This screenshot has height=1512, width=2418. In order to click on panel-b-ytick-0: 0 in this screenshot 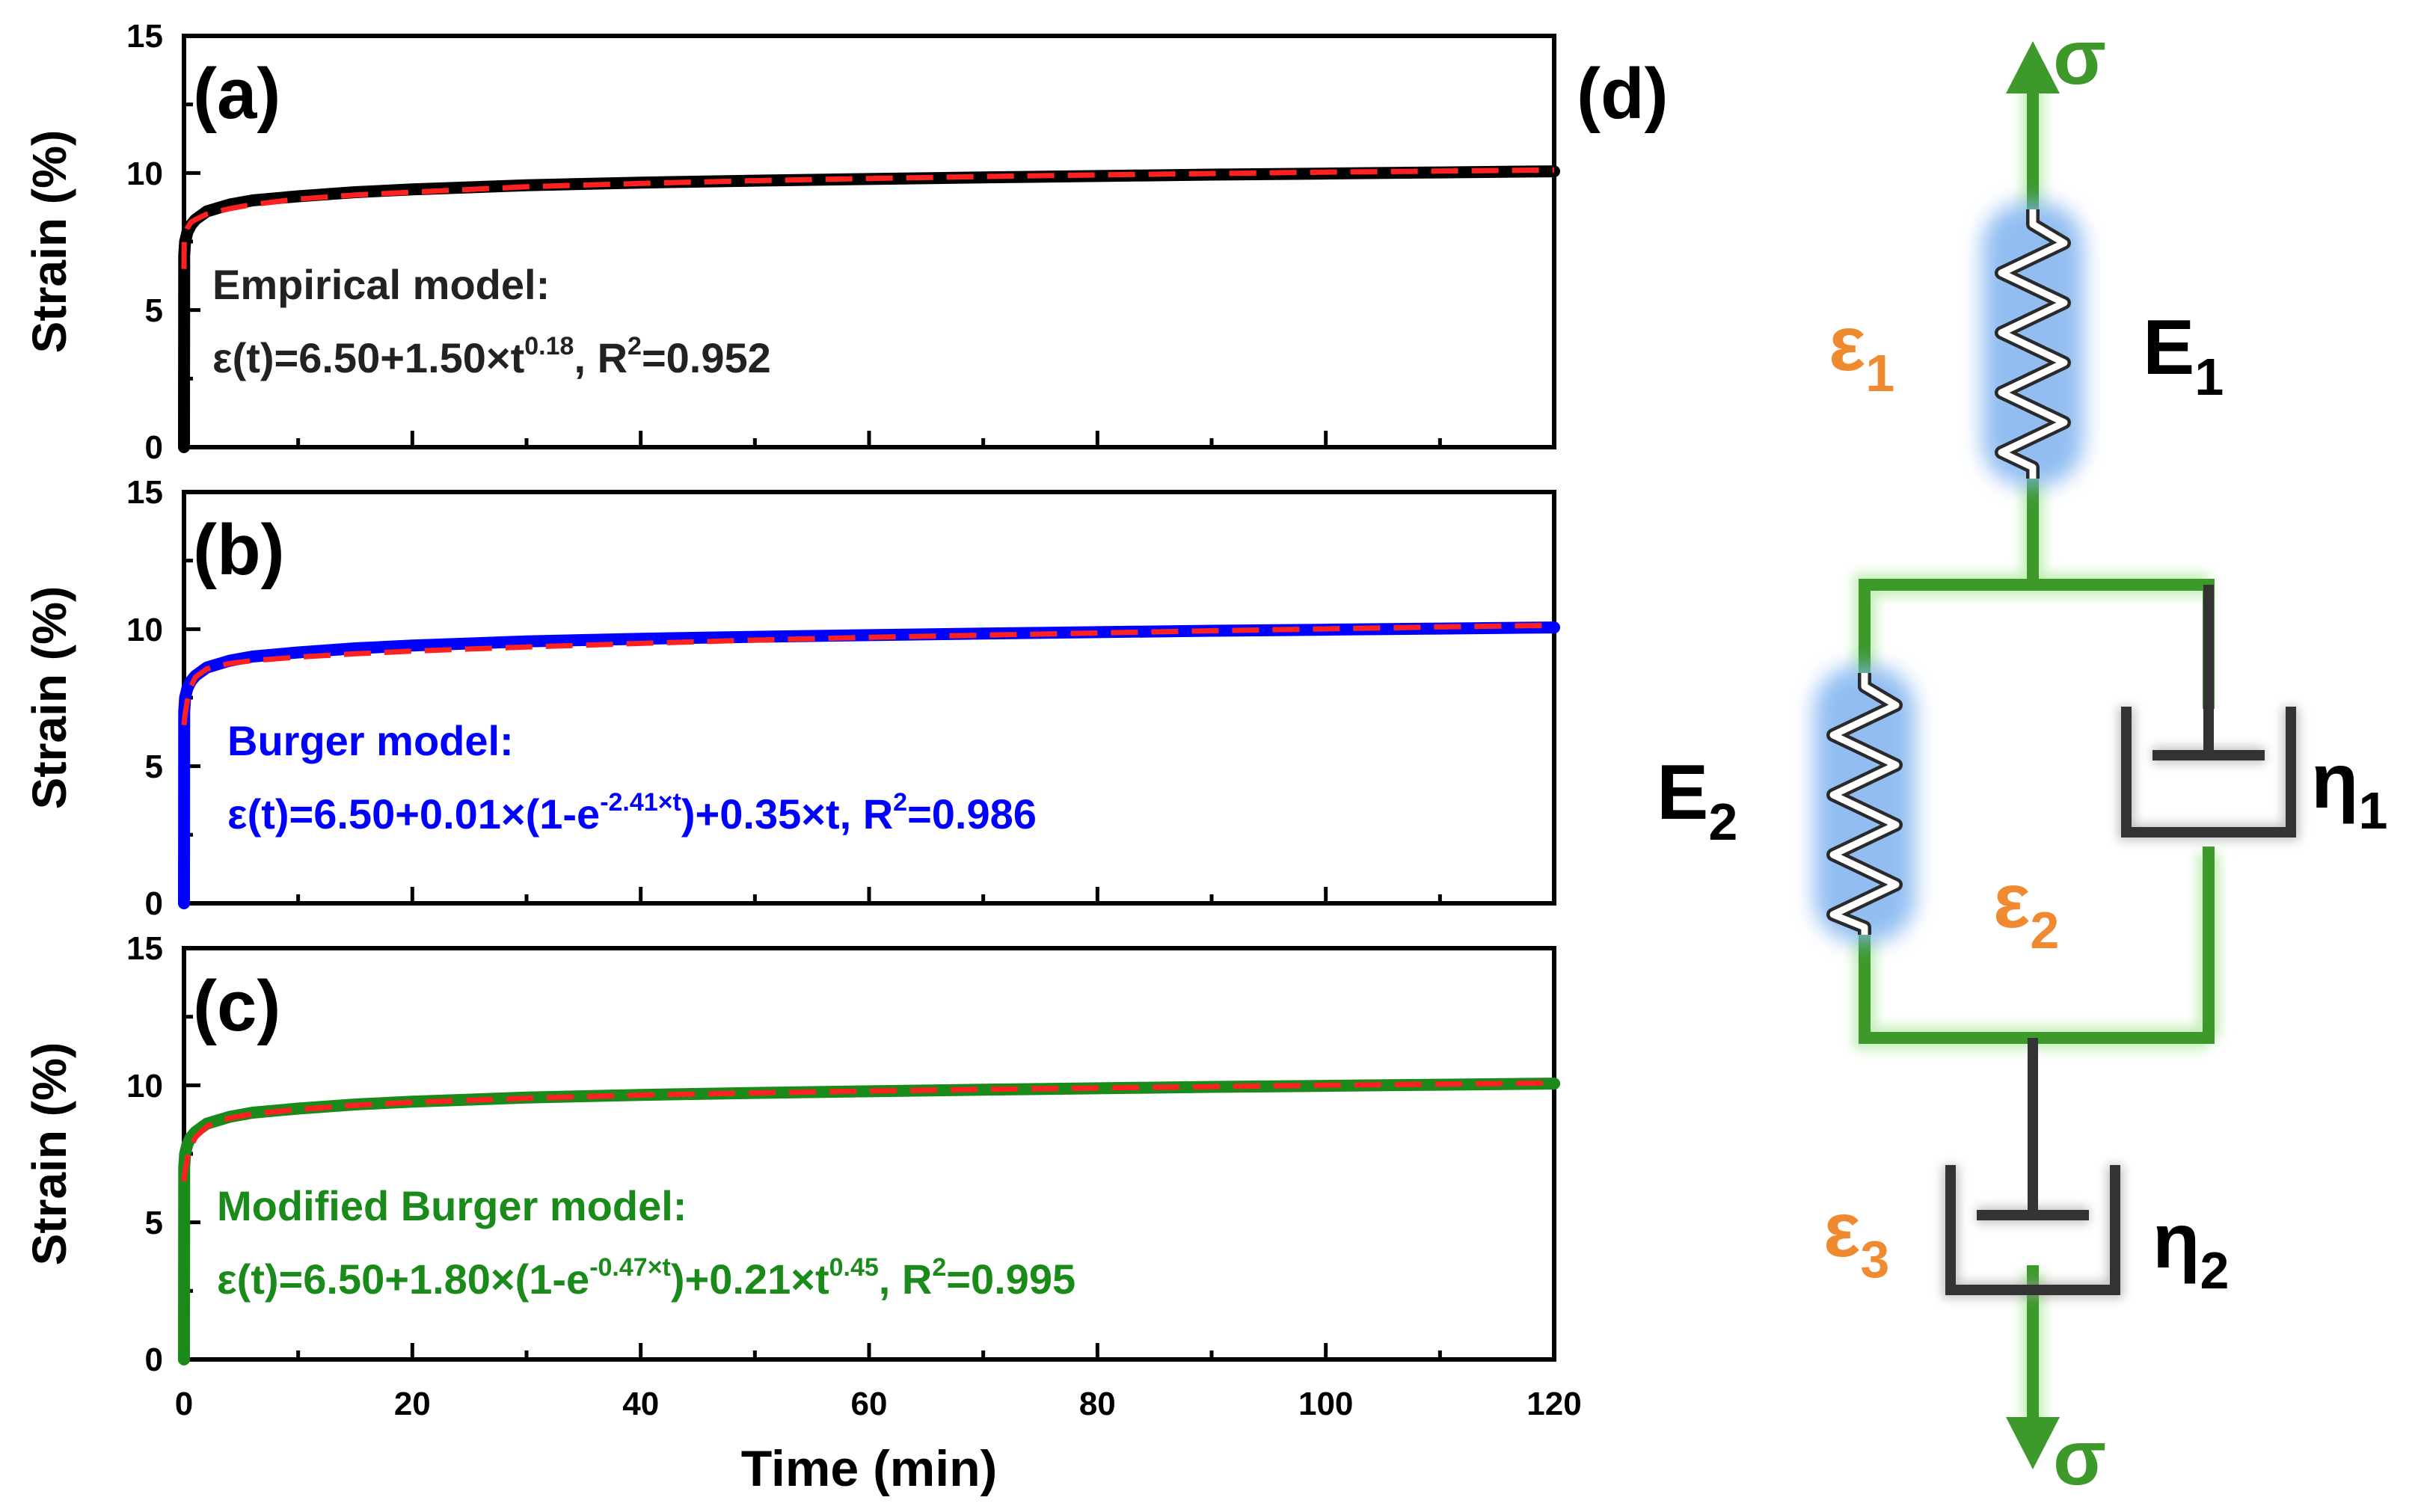, I will do `click(154, 903)`.